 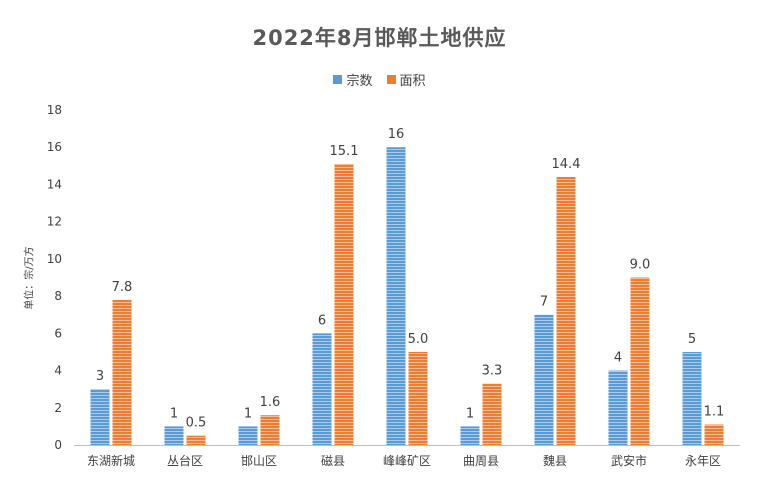 I want to click on data-label-series-1-1: 1, so click(x=174, y=413).